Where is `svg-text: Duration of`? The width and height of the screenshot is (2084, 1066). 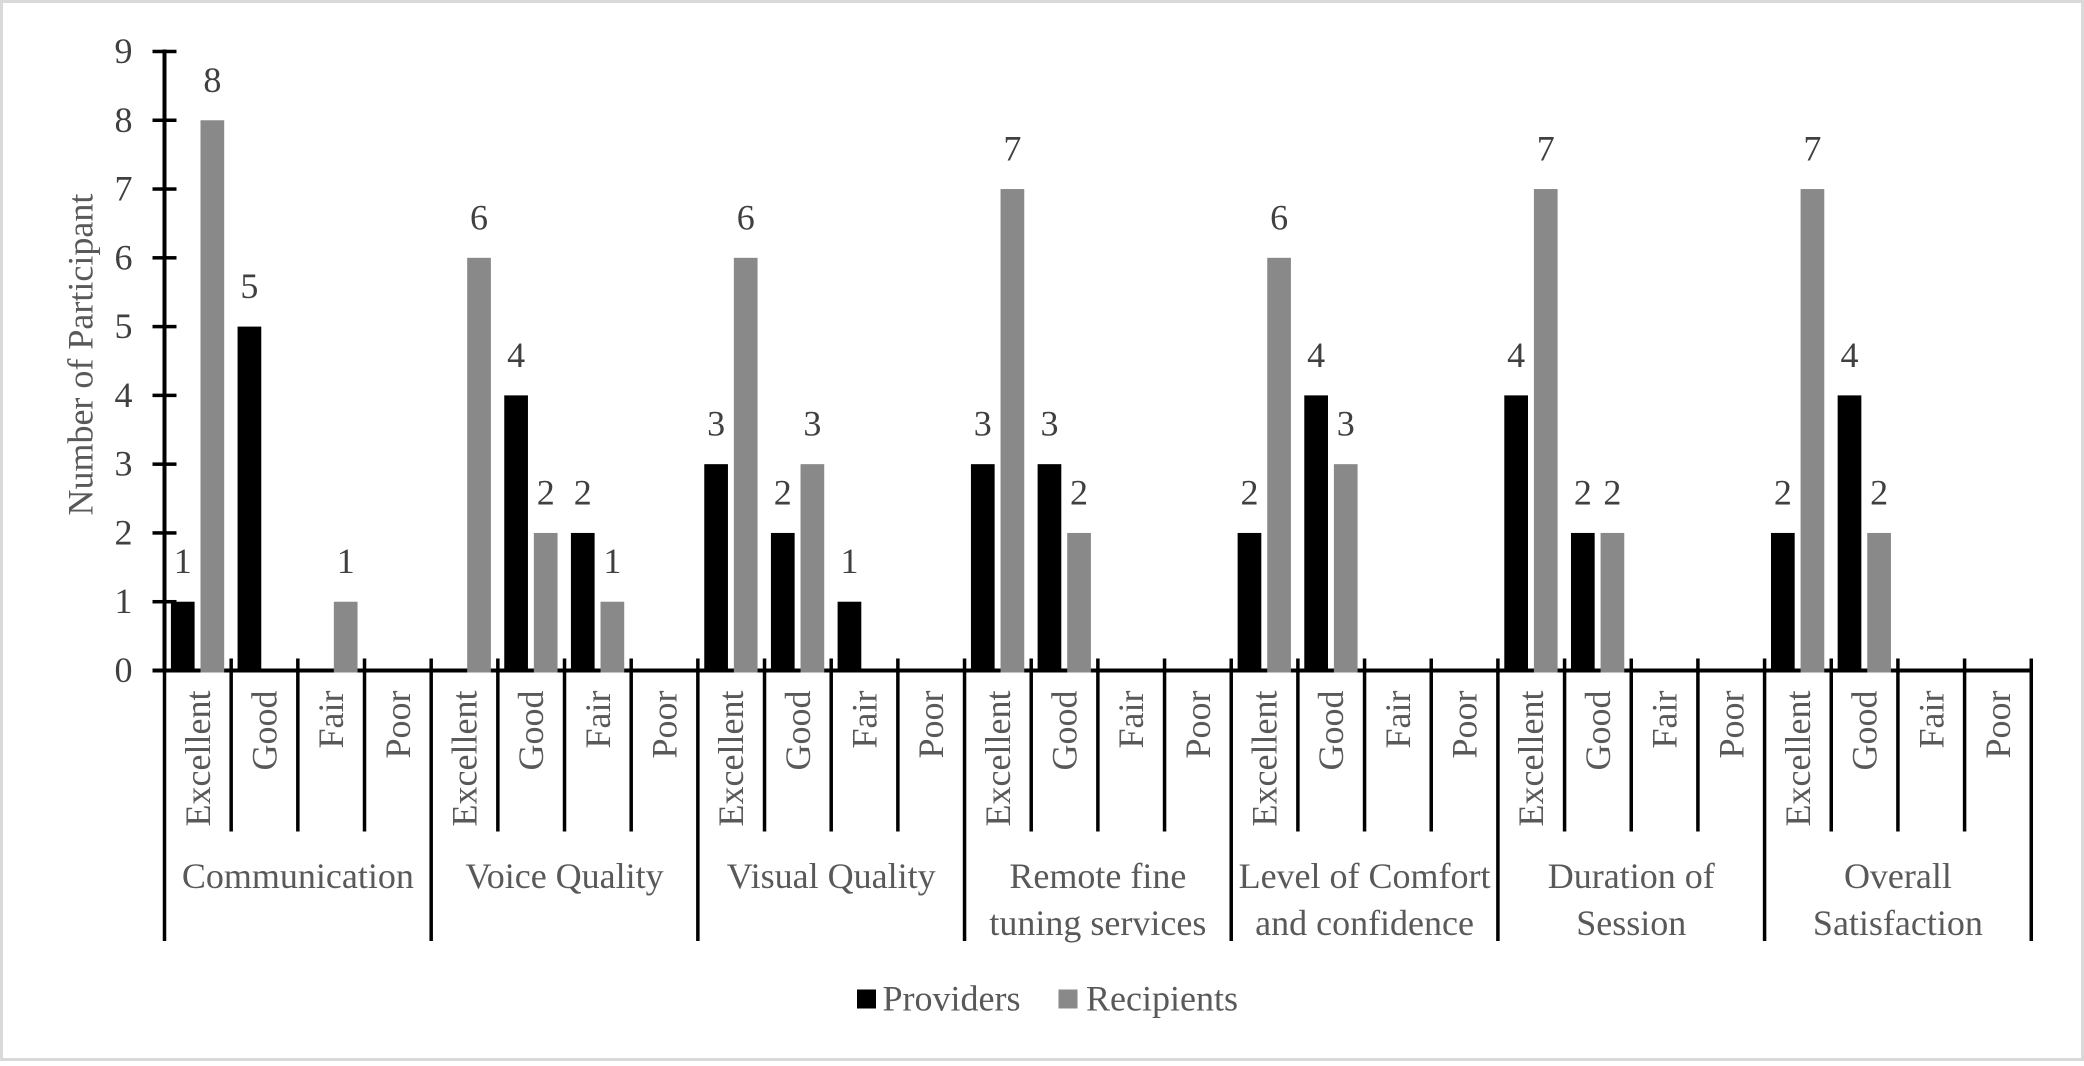
svg-text: Duration of is located at coordinates (1631, 876).